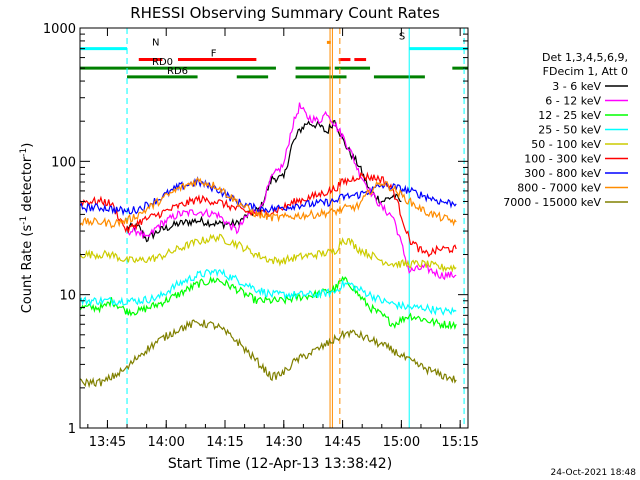  What do you see at coordinates (342, 442) in the screenshot?
I see `x-tick-label-14-45: 14:45` at bounding box center [342, 442].